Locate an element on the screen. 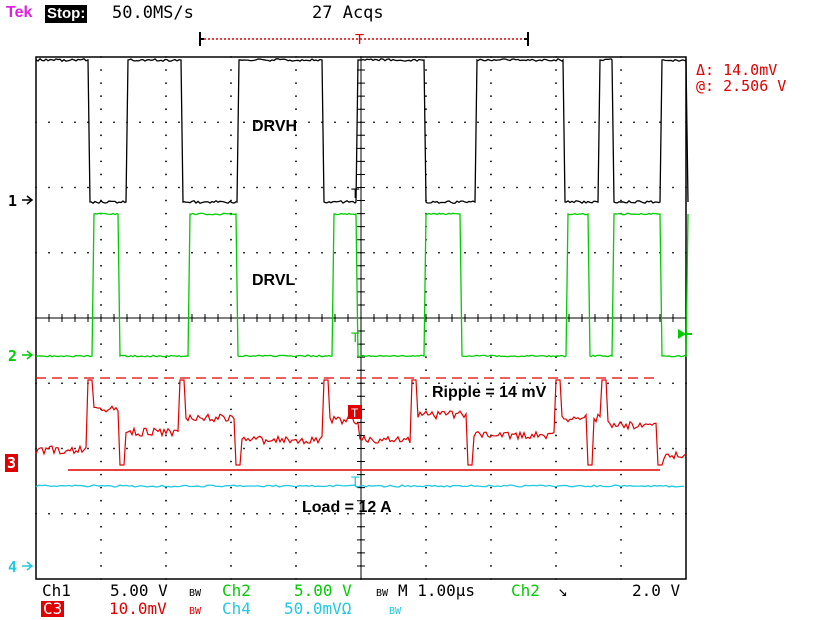  trigger-marker-ch4: T is located at coordinates (355, 481).